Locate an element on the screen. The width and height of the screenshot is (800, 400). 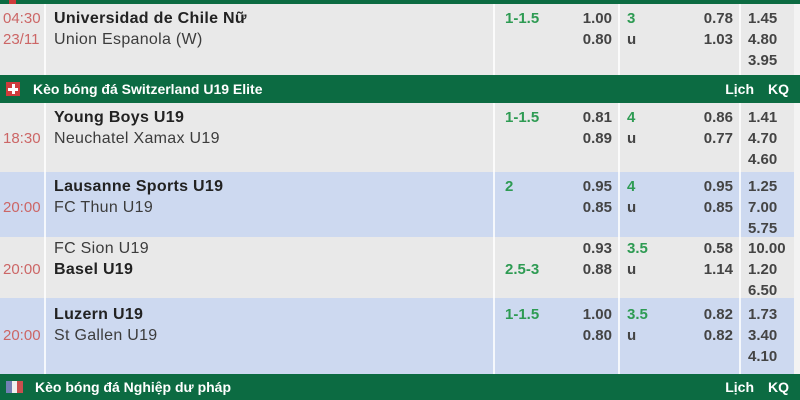
away-win-odds: 4.60 is located at coordinates (763, 159).